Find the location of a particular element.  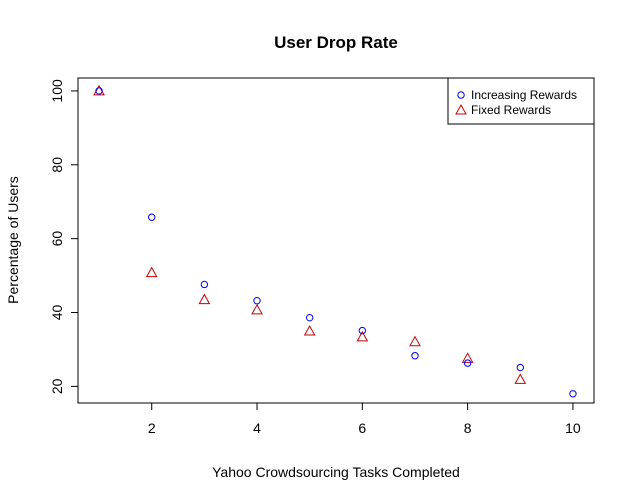

x-tick-label: 10 is located at coordinates (573, 428).